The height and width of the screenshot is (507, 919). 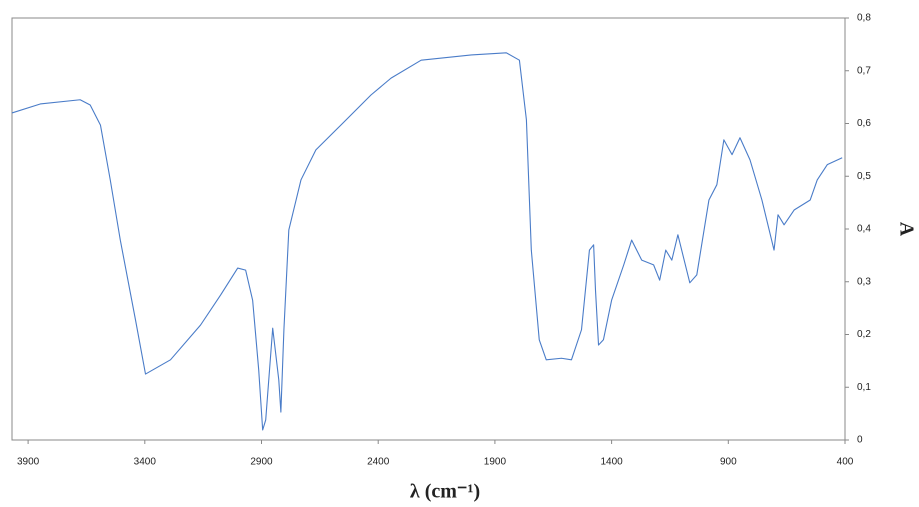 What do you see at coordinates (864, 70) in the screenshot?
I see `y-tick-label: 0,7` at bounding box center [864, 70].